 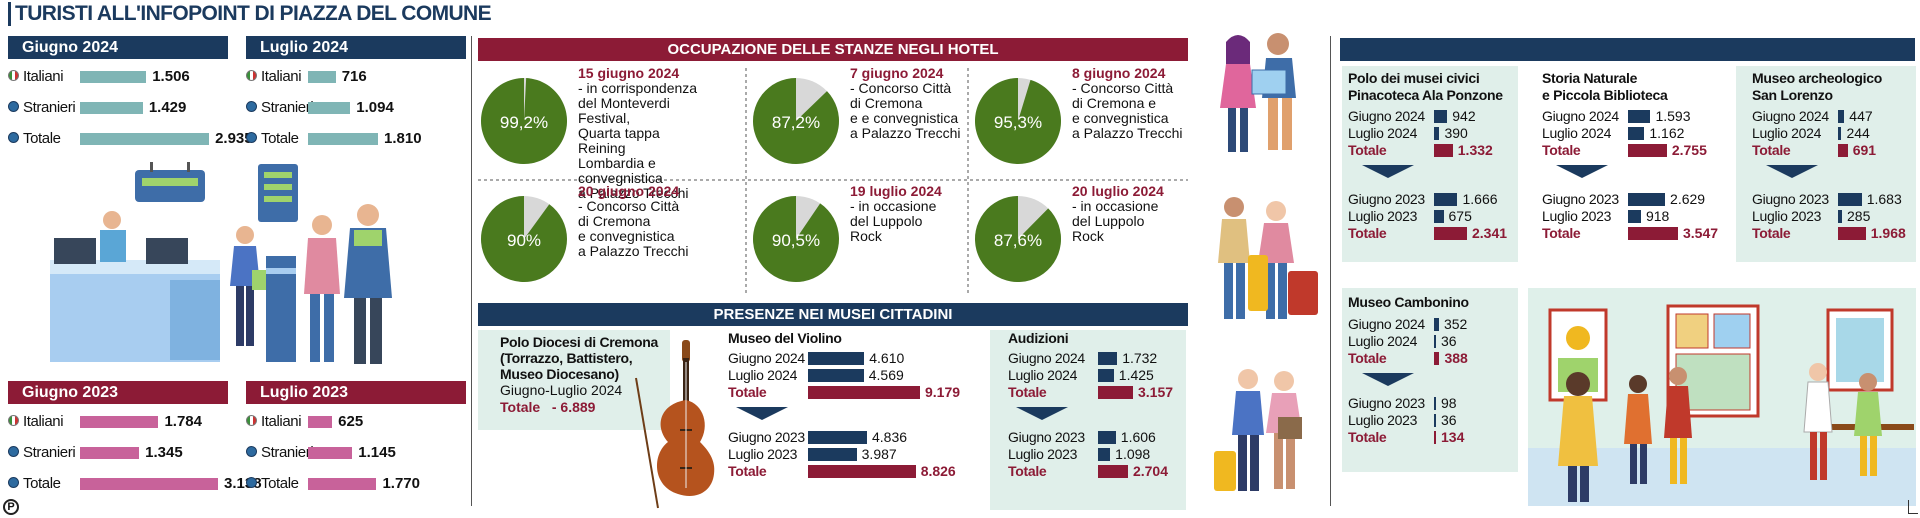 I want to click on museum-row-value: 2.629, so click(x=1688, y=199).